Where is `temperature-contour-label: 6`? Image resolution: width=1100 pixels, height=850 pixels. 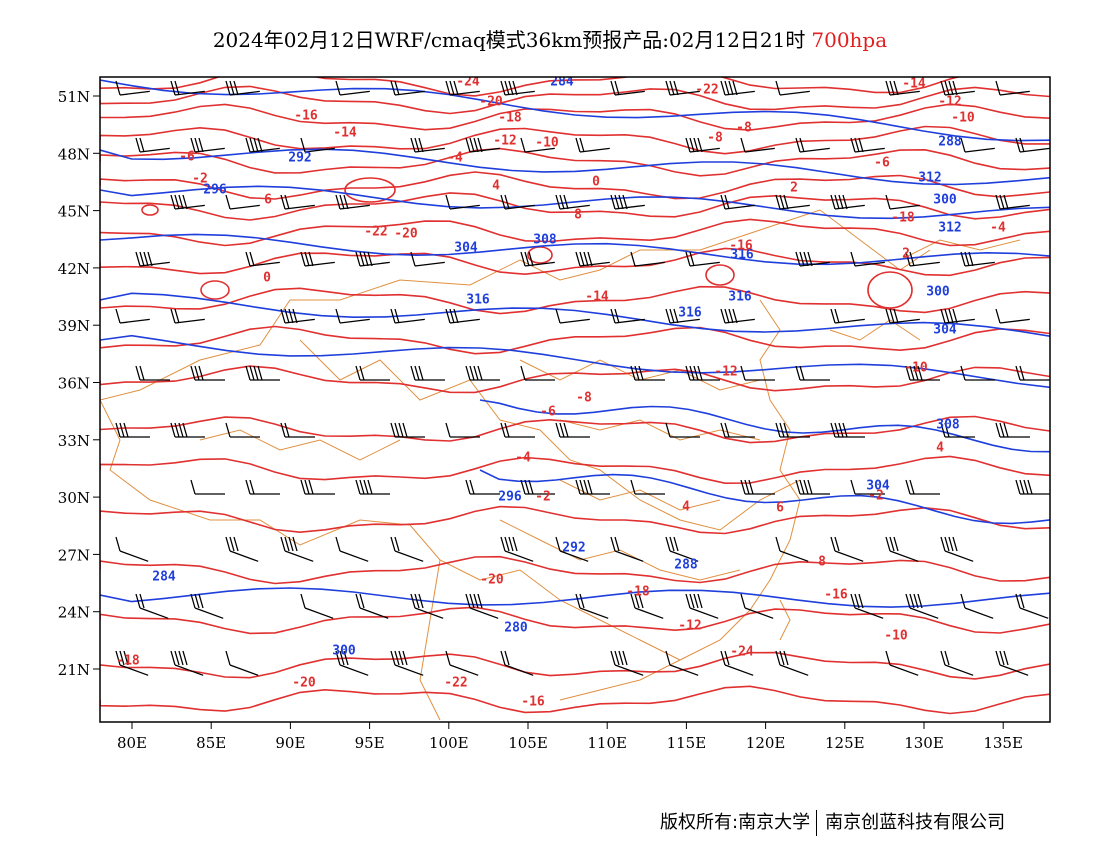 temperature-contour-label: 6 is located at coordinates (268, 200).